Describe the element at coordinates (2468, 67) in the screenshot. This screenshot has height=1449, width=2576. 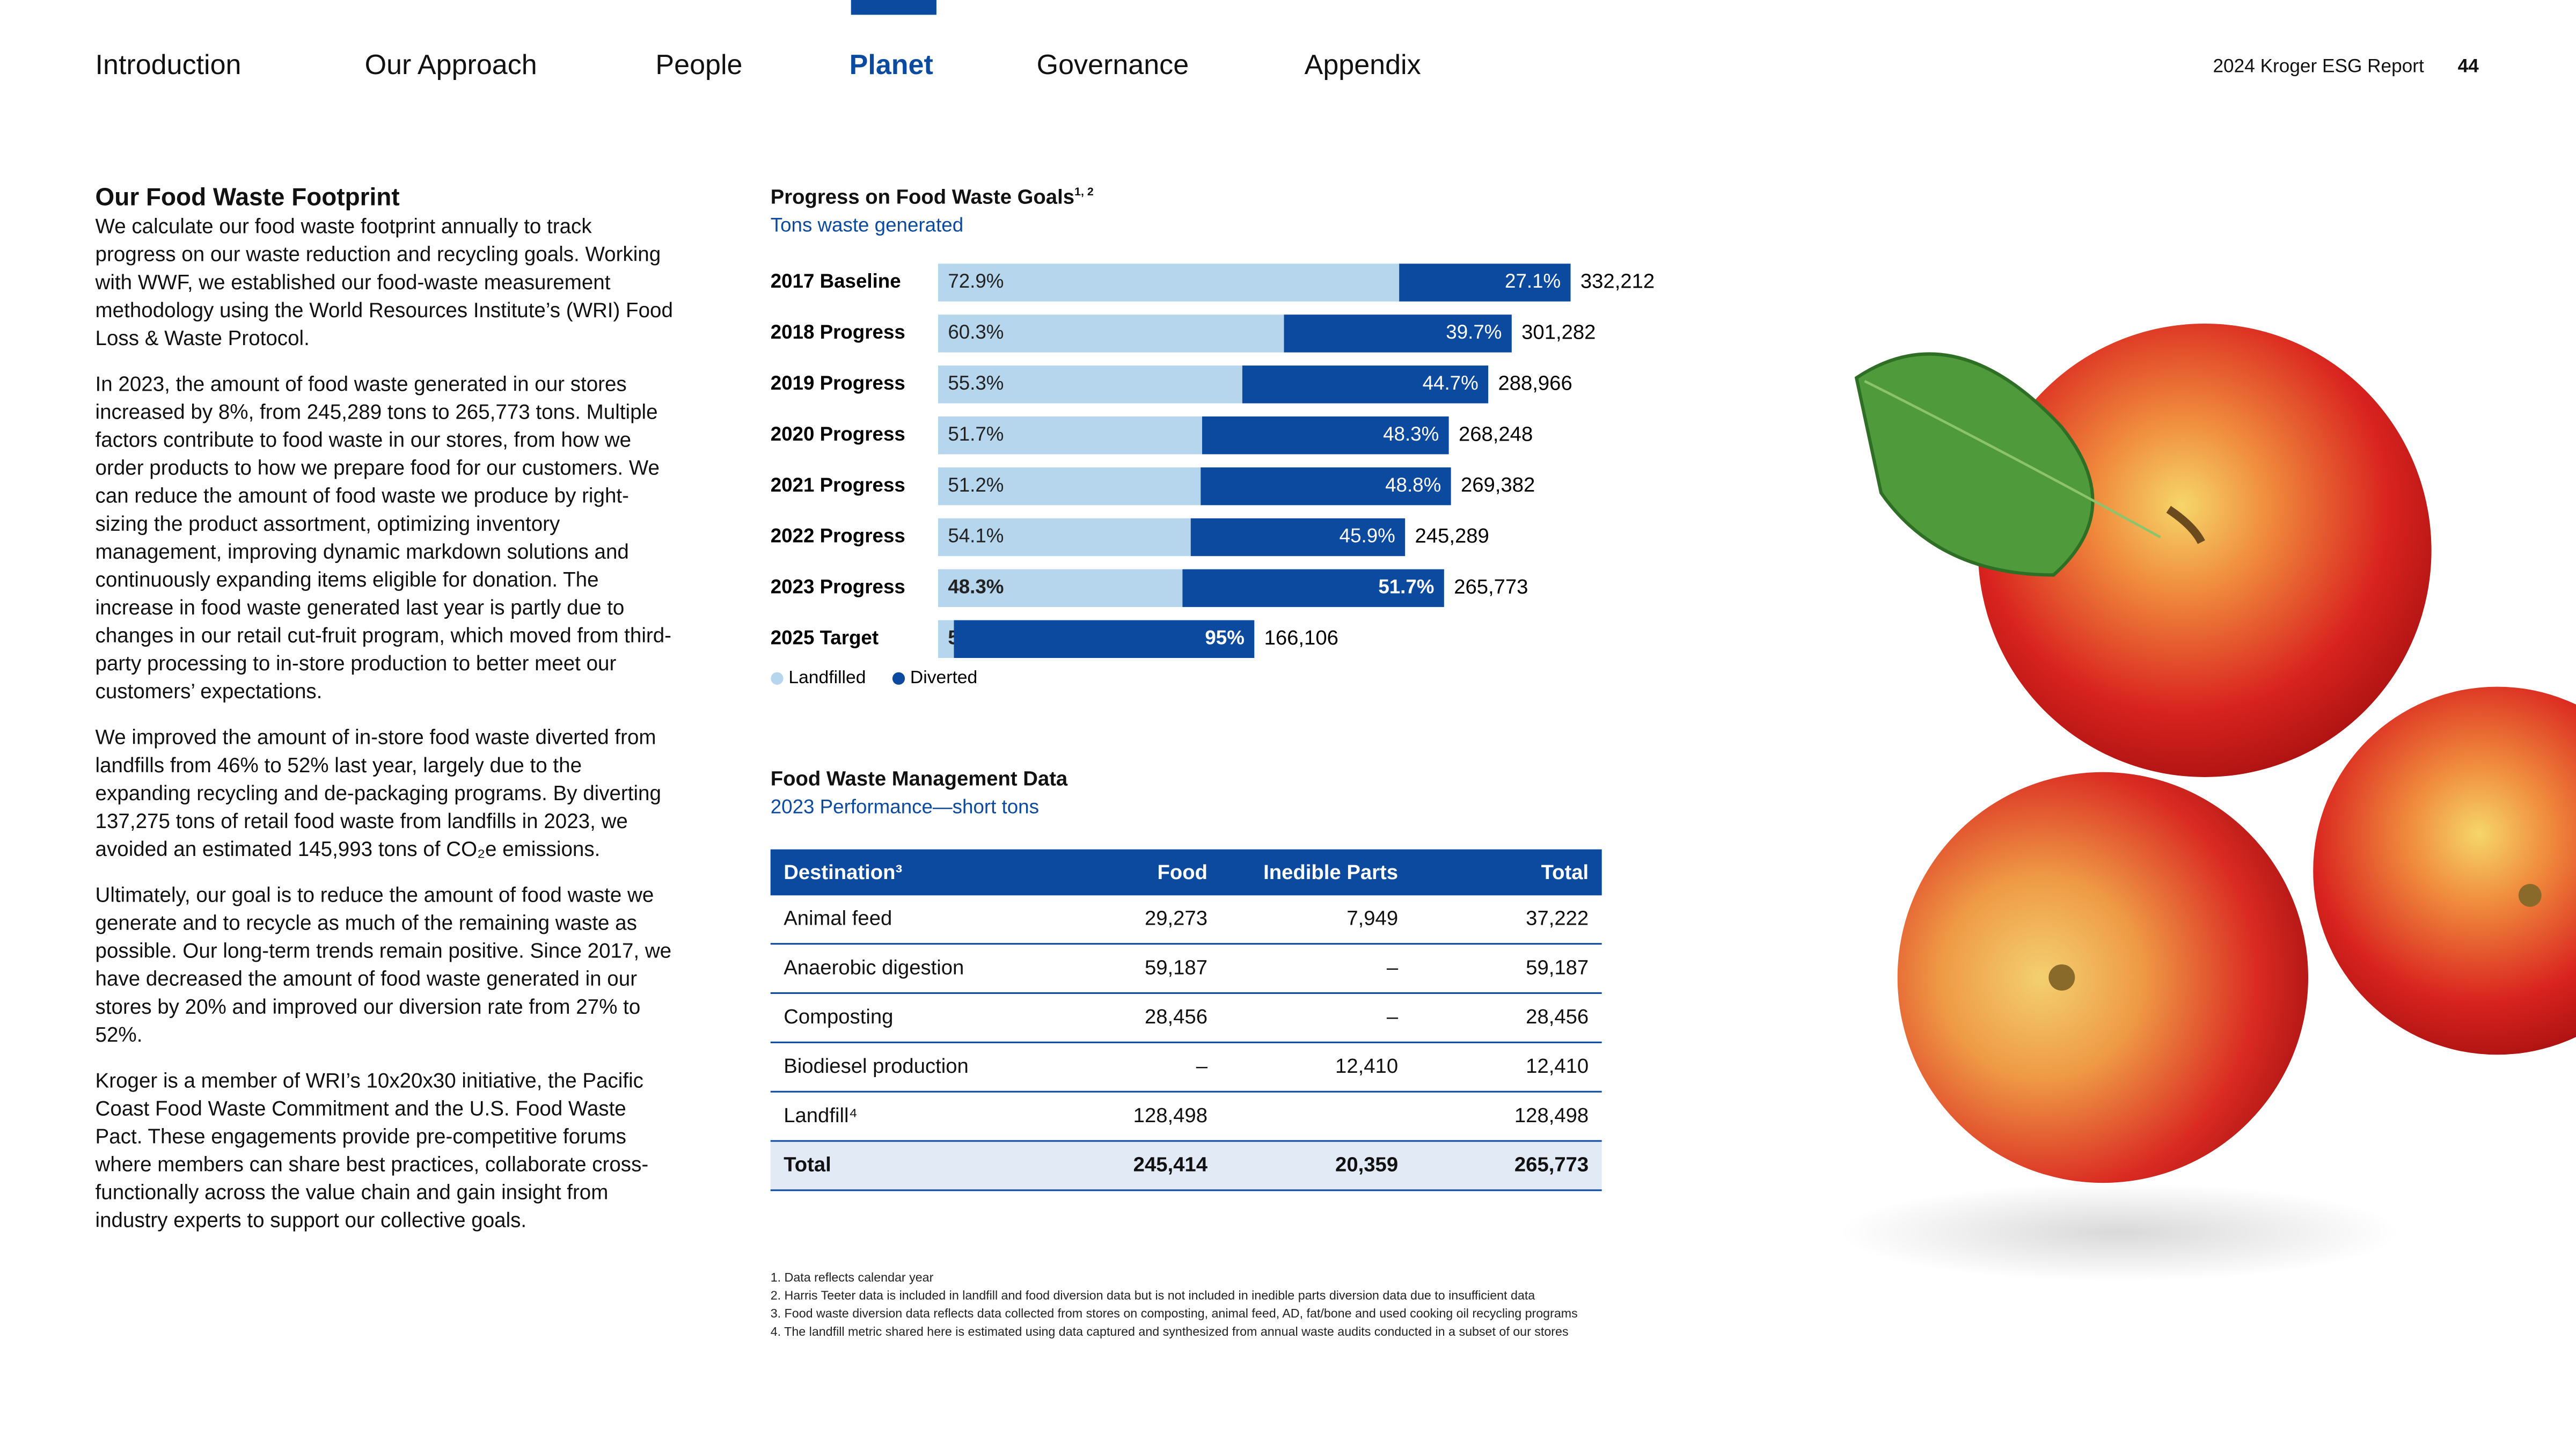
I see `page-number: 44` at that location.